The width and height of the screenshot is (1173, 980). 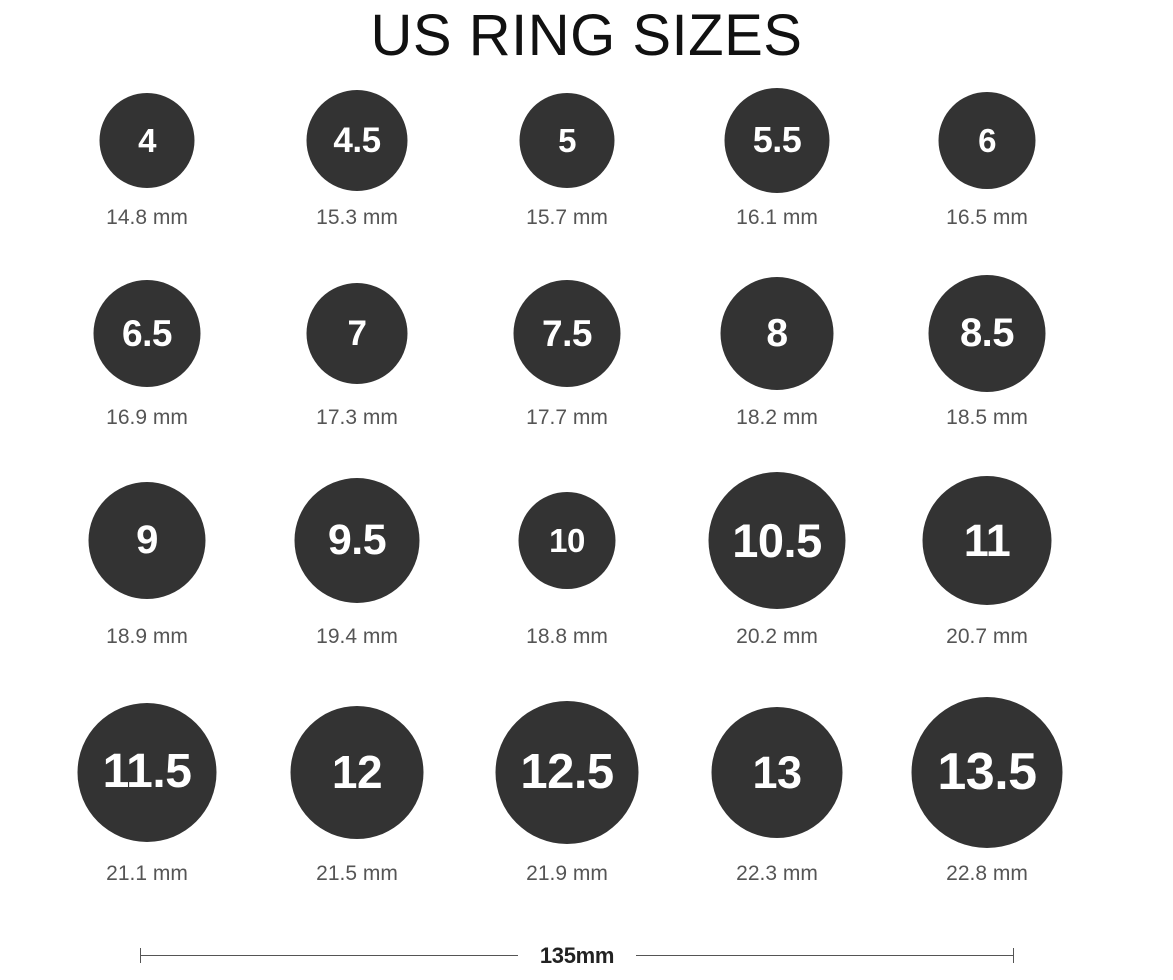 I want to click on ring-mm-label: 18.5 mm, so click(x=987, y=417).